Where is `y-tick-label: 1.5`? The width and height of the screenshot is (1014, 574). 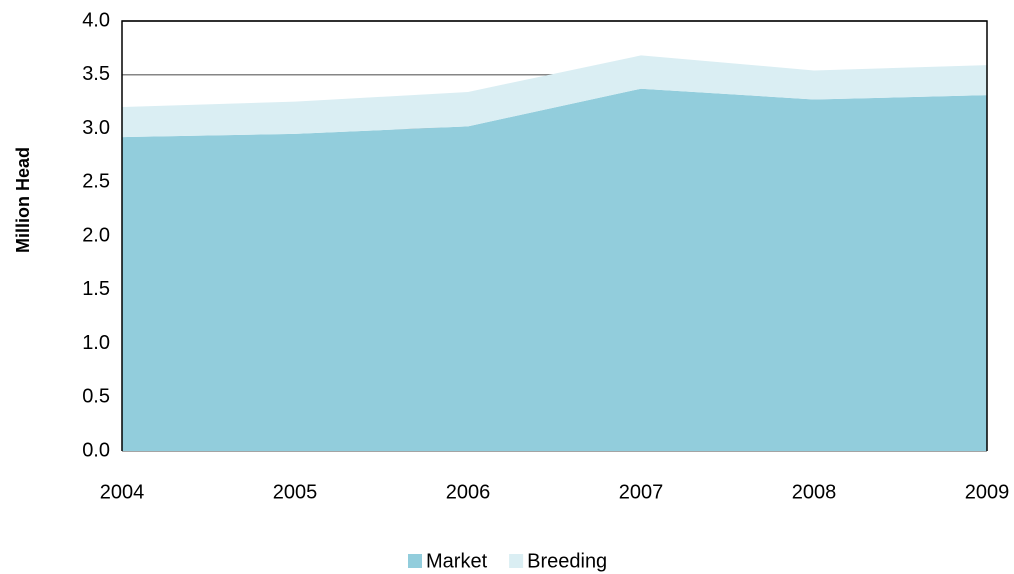
y-tick-label: 1.5 is located at coordinates (96, 289).